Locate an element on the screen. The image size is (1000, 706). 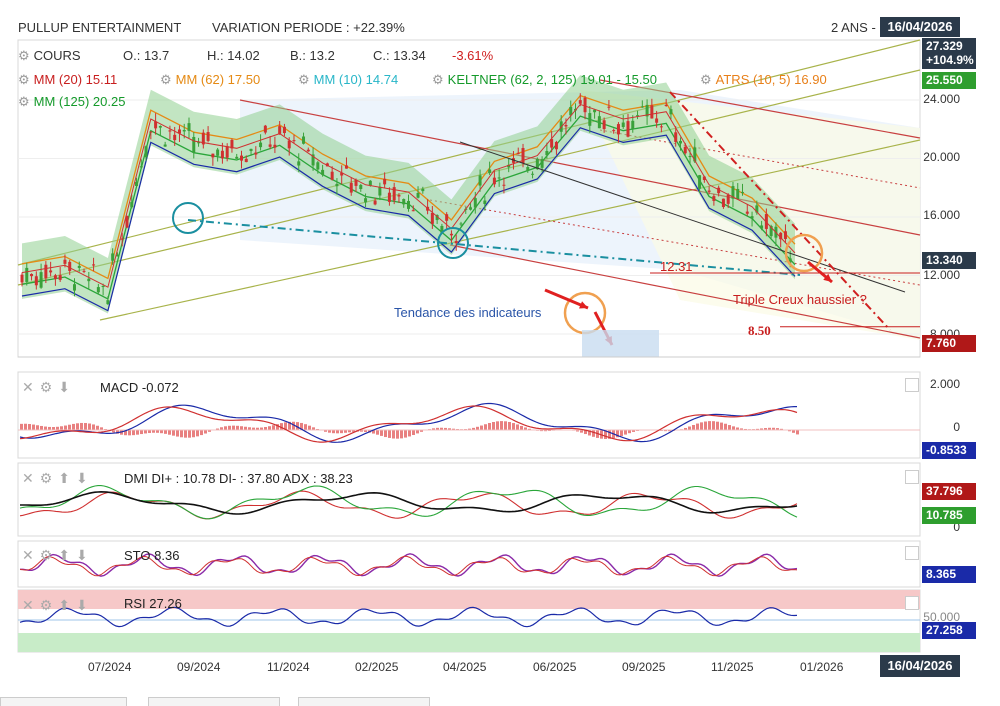
rsi-badge: 27.258 is located at coordinates (949, 630).